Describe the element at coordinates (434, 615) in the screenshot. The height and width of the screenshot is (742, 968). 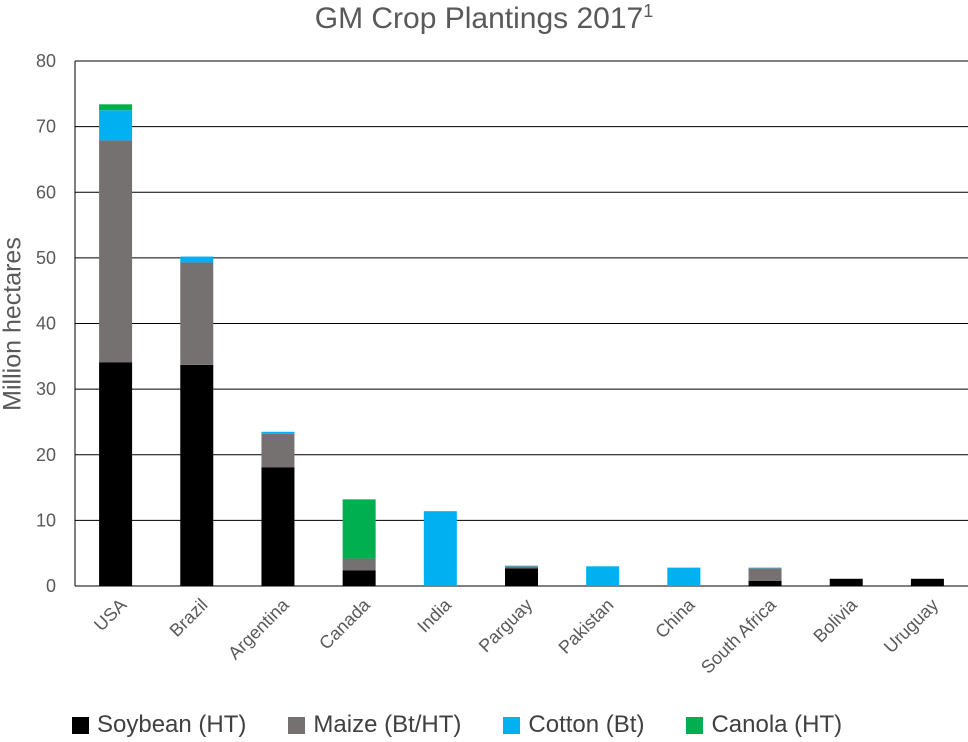
I see `x-tick-label: India` at that location.